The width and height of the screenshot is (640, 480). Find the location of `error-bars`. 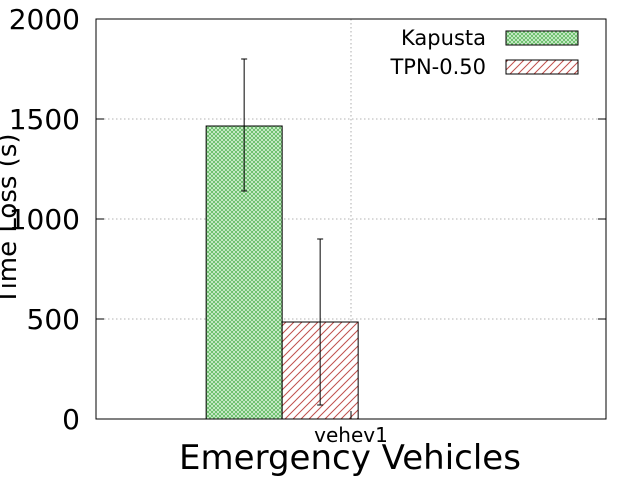

error-bars is located at coordinates (282, 232).